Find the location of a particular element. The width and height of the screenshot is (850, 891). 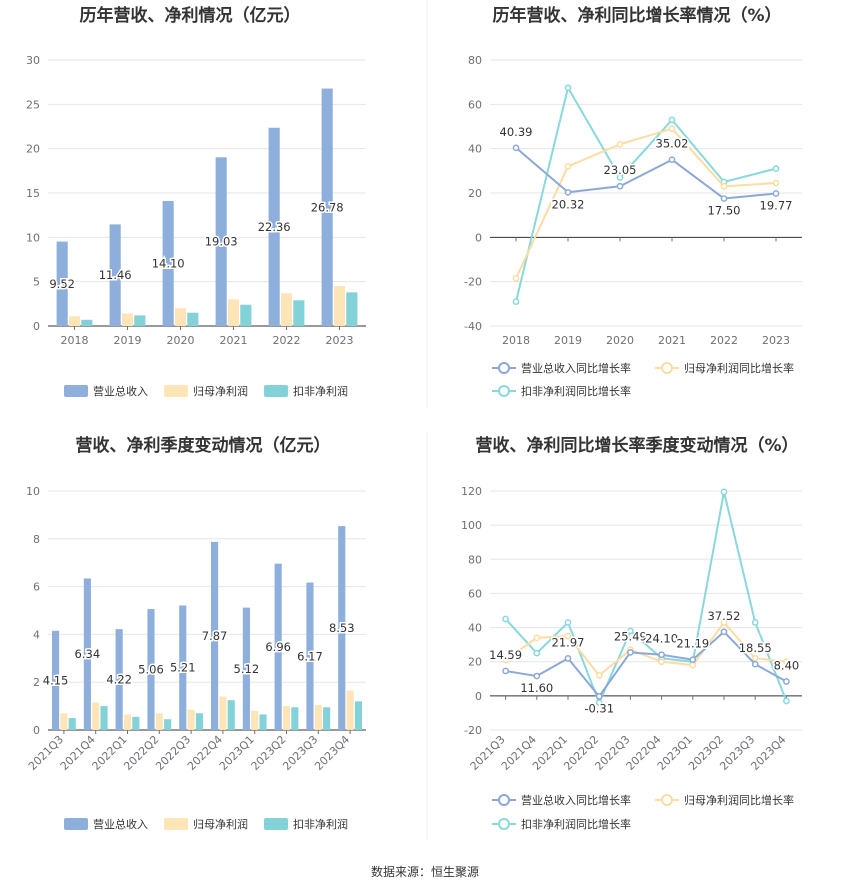

data-label: 11.46 is located at coordinates (115, 275).